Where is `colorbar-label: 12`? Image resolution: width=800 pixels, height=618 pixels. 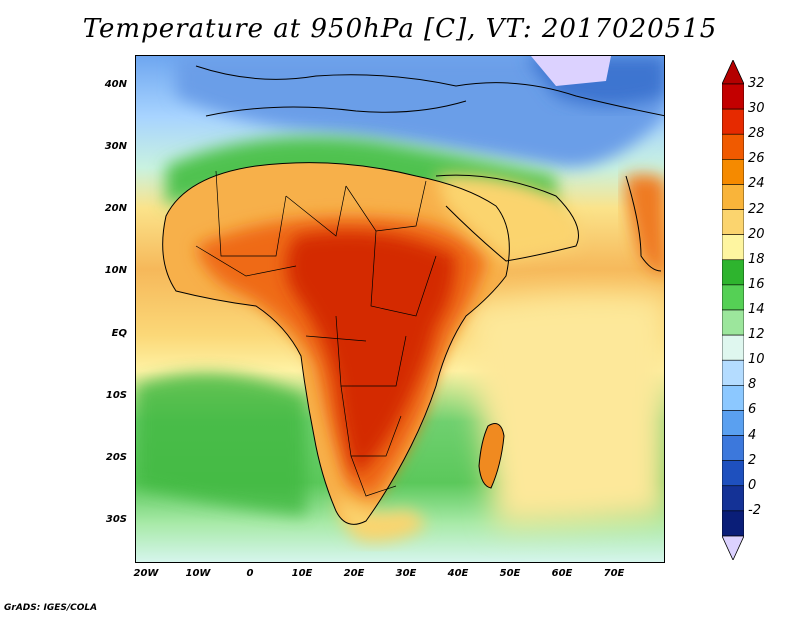 colorbar-label: 12 is located at coordinates (756, 335).